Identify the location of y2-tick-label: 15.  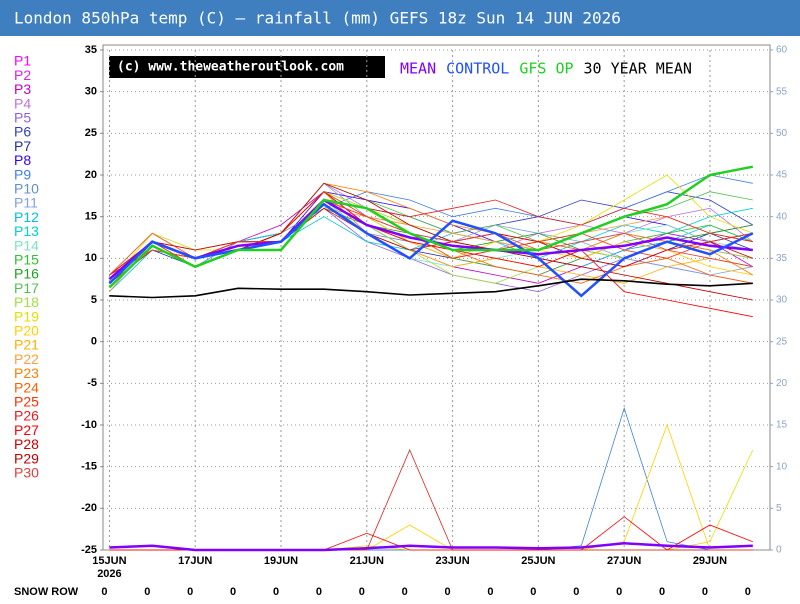
(782, 425).